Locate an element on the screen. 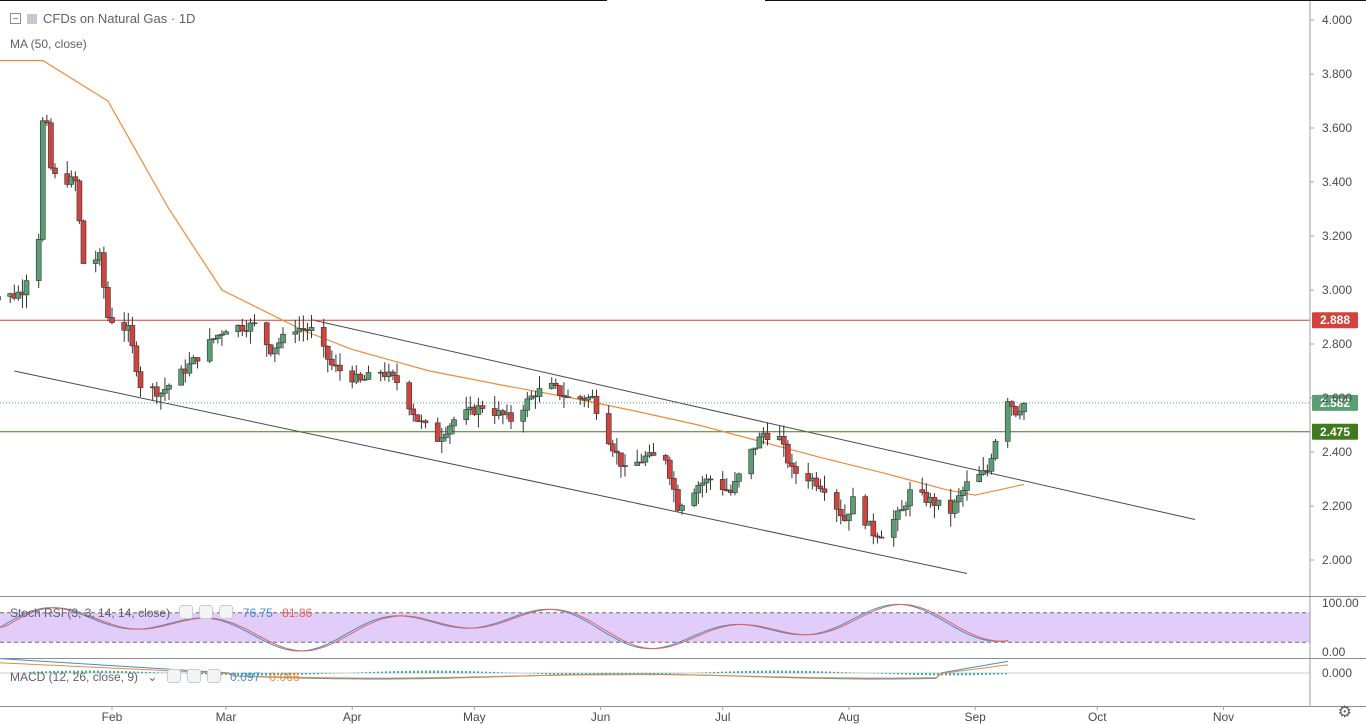  stoch-axis-label: 0.00 is located at coordinates (1334, 652).